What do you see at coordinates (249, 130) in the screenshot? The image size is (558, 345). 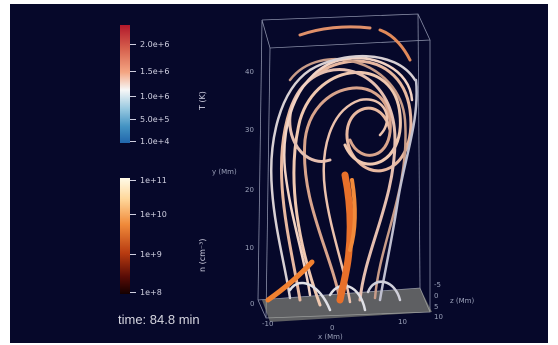 I see `vertical-axis-tick: 30` at bounding box center [249, 130].